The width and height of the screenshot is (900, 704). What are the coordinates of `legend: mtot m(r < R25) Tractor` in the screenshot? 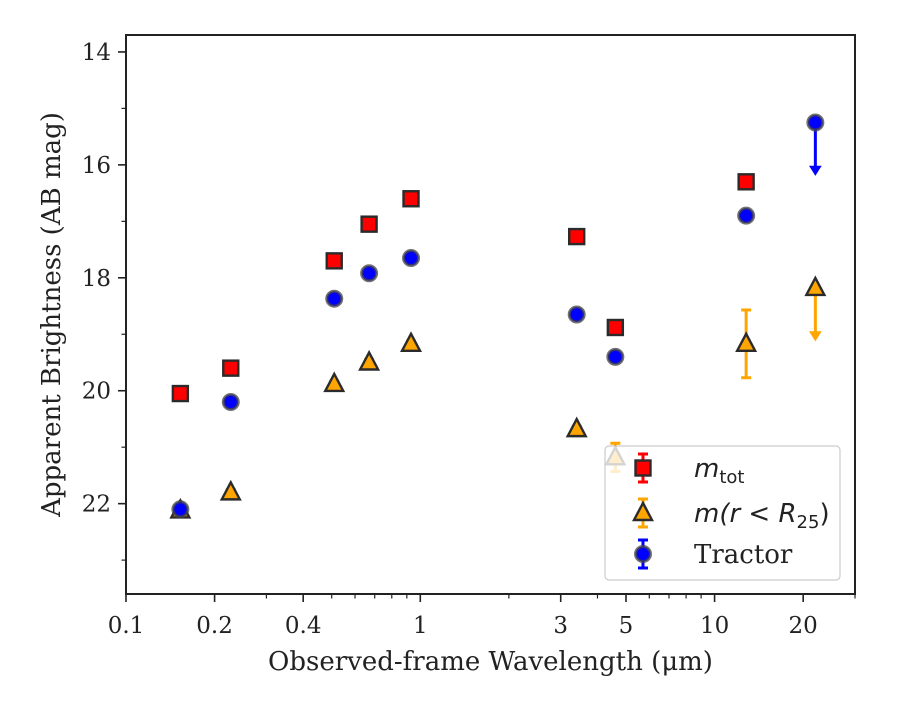 It's located at (722, 513).